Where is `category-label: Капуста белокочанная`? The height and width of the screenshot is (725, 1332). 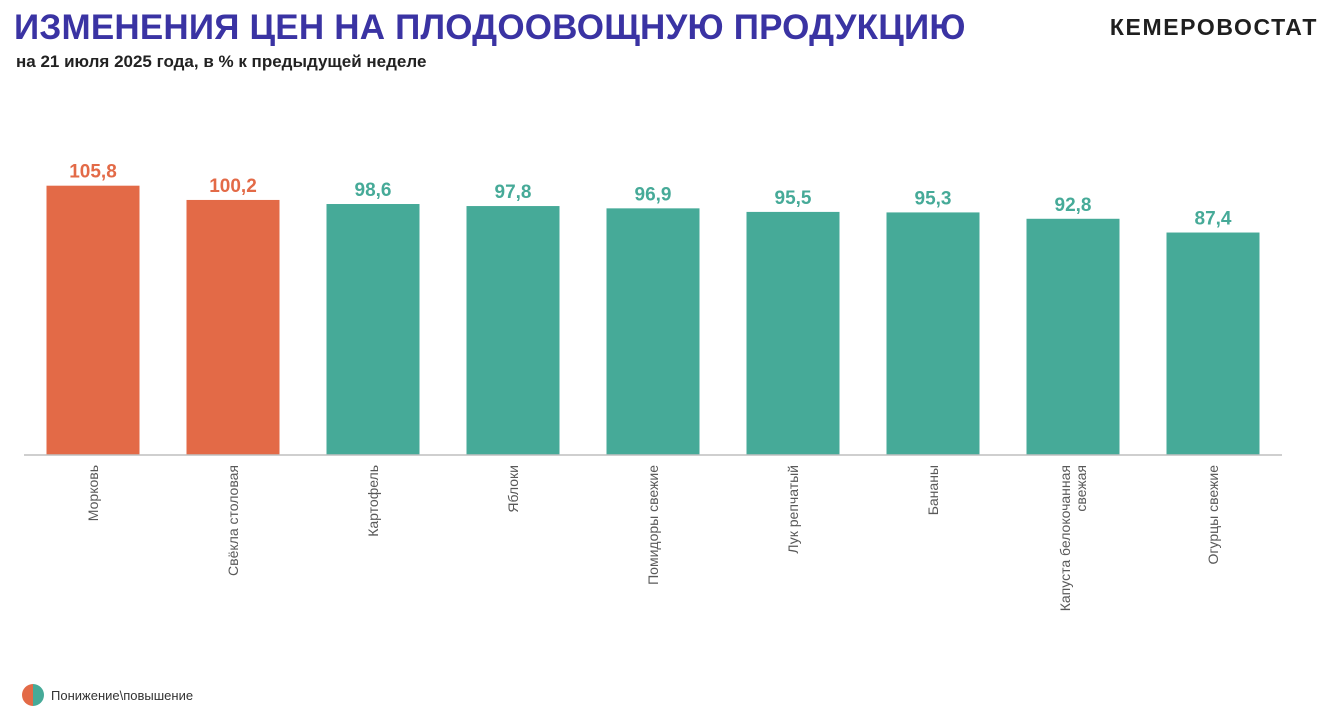
category-label: Капуста белокочанная is located at coordinates (1065, 538).